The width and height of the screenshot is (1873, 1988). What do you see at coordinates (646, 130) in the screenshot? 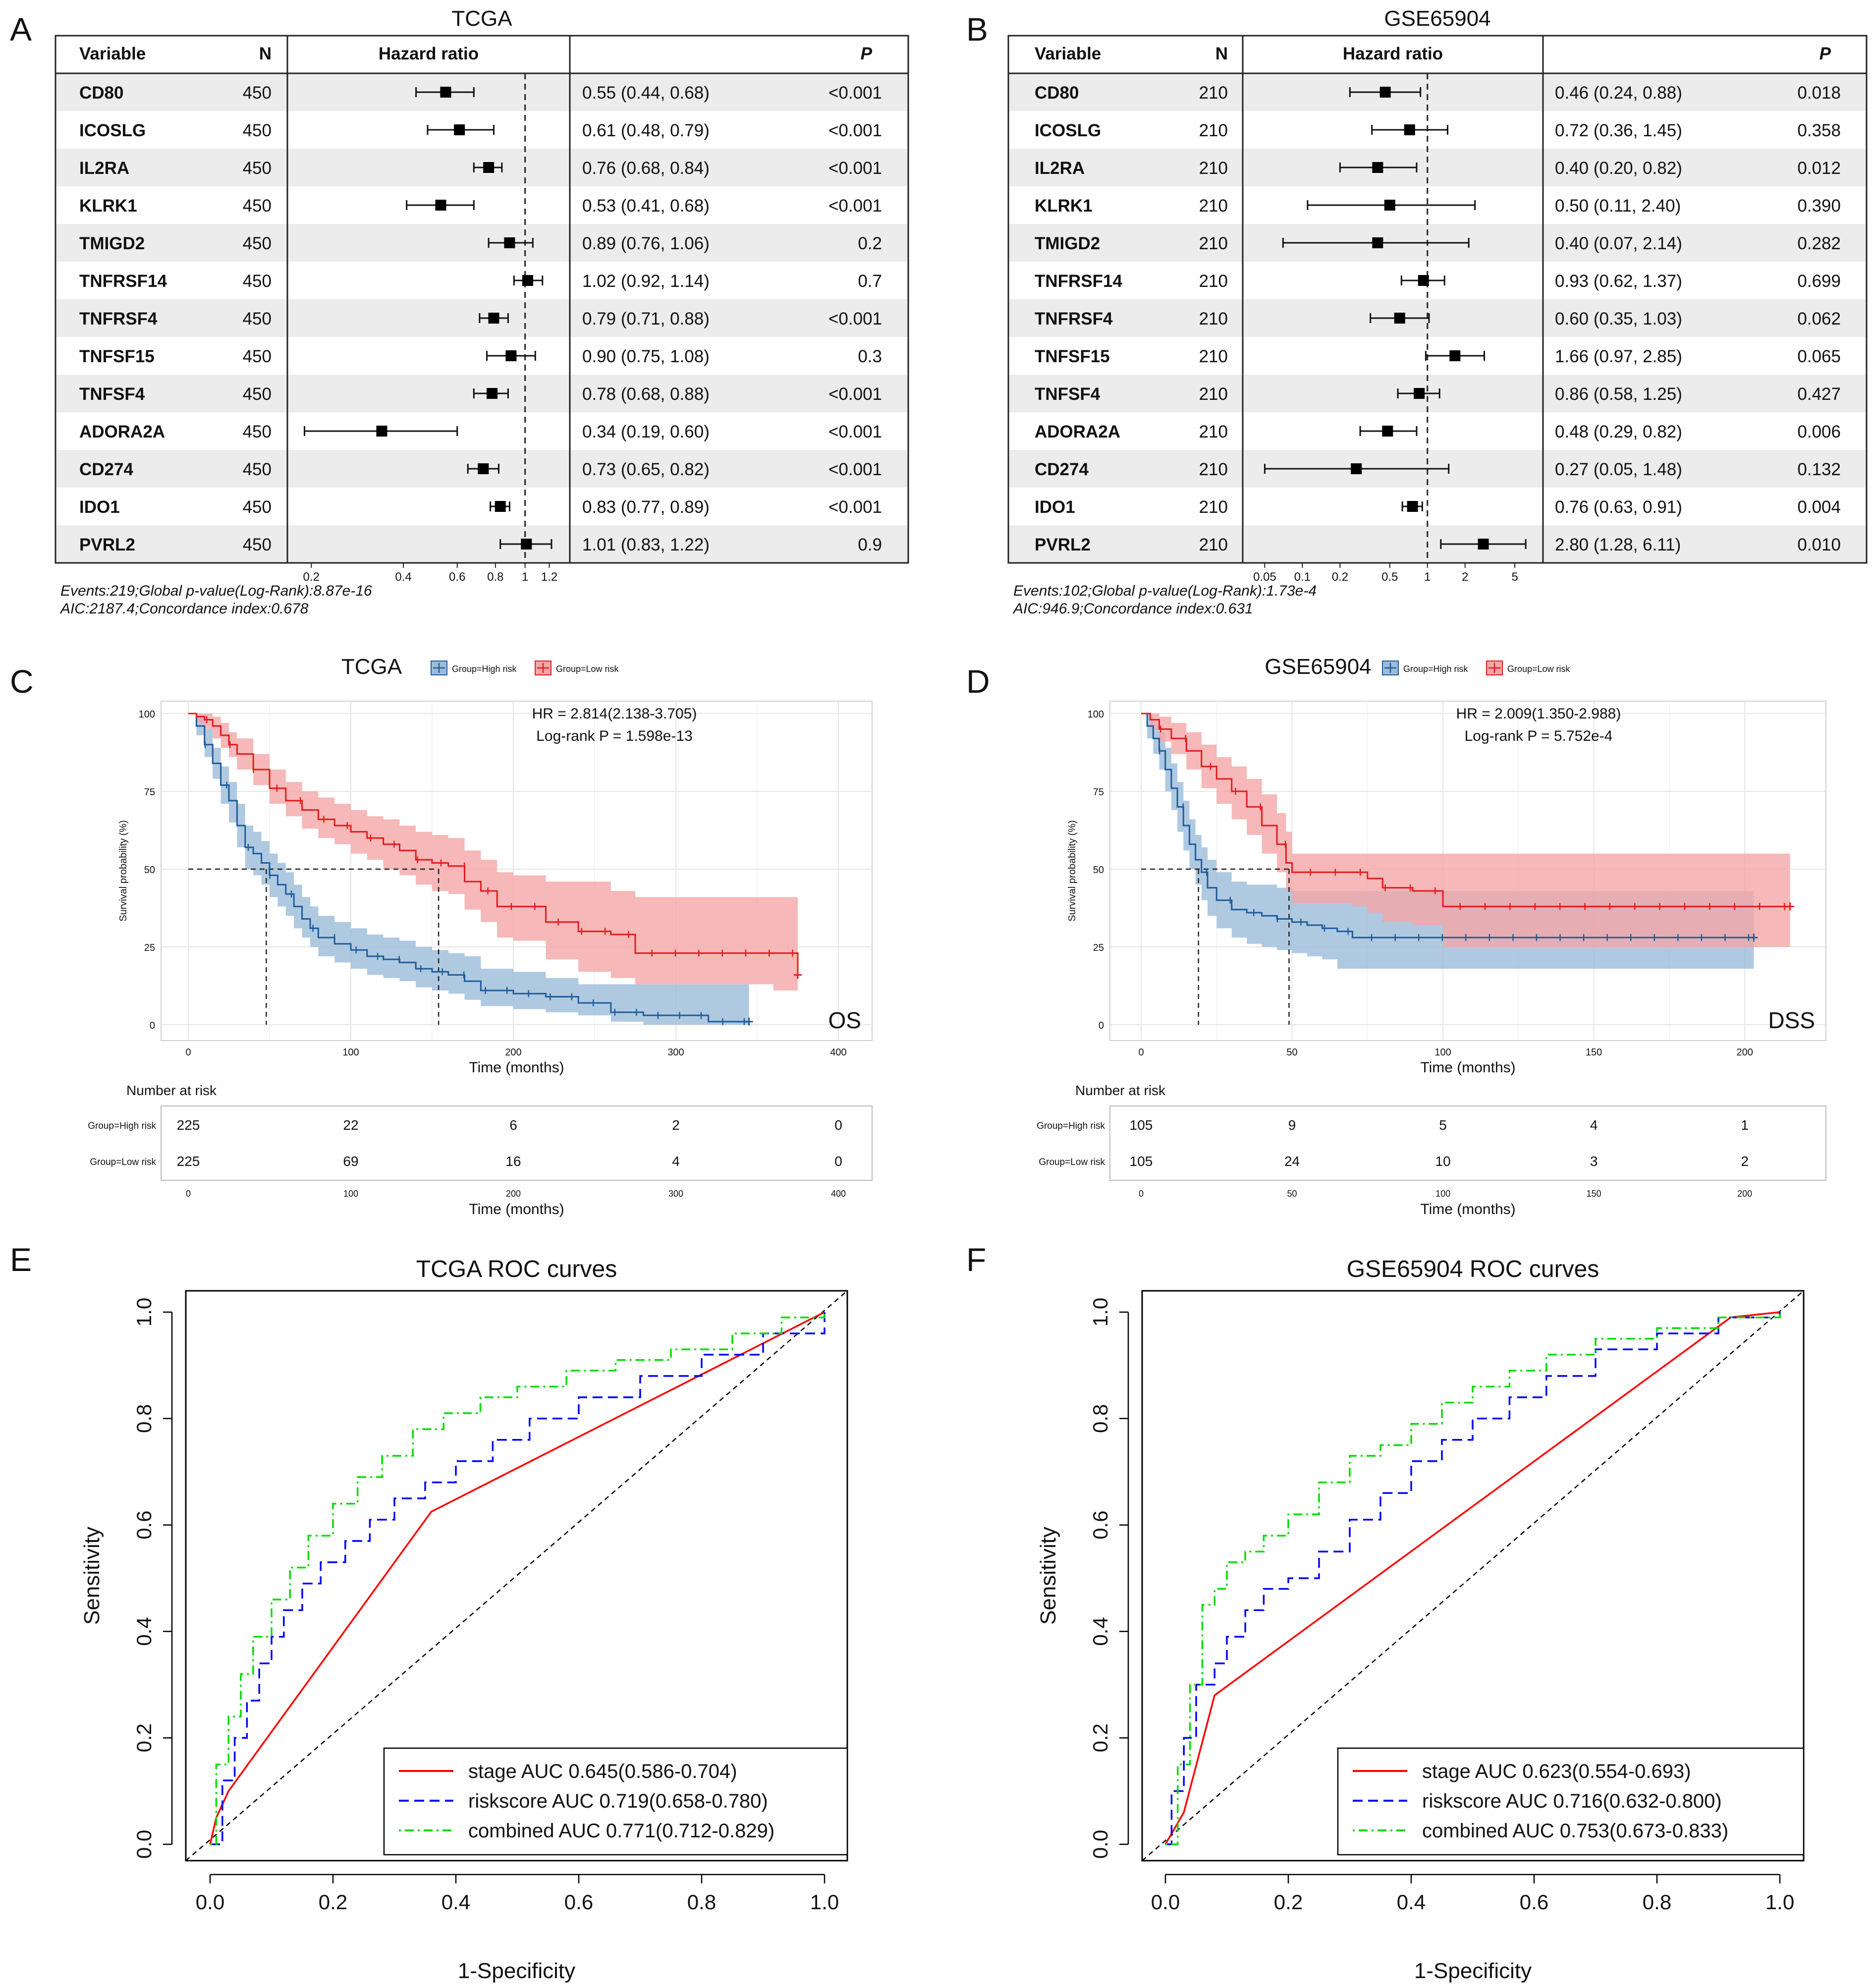
I see `forest-ci-text: 0.61 (0.48, 0.79)` at bounding box center [646, 130].